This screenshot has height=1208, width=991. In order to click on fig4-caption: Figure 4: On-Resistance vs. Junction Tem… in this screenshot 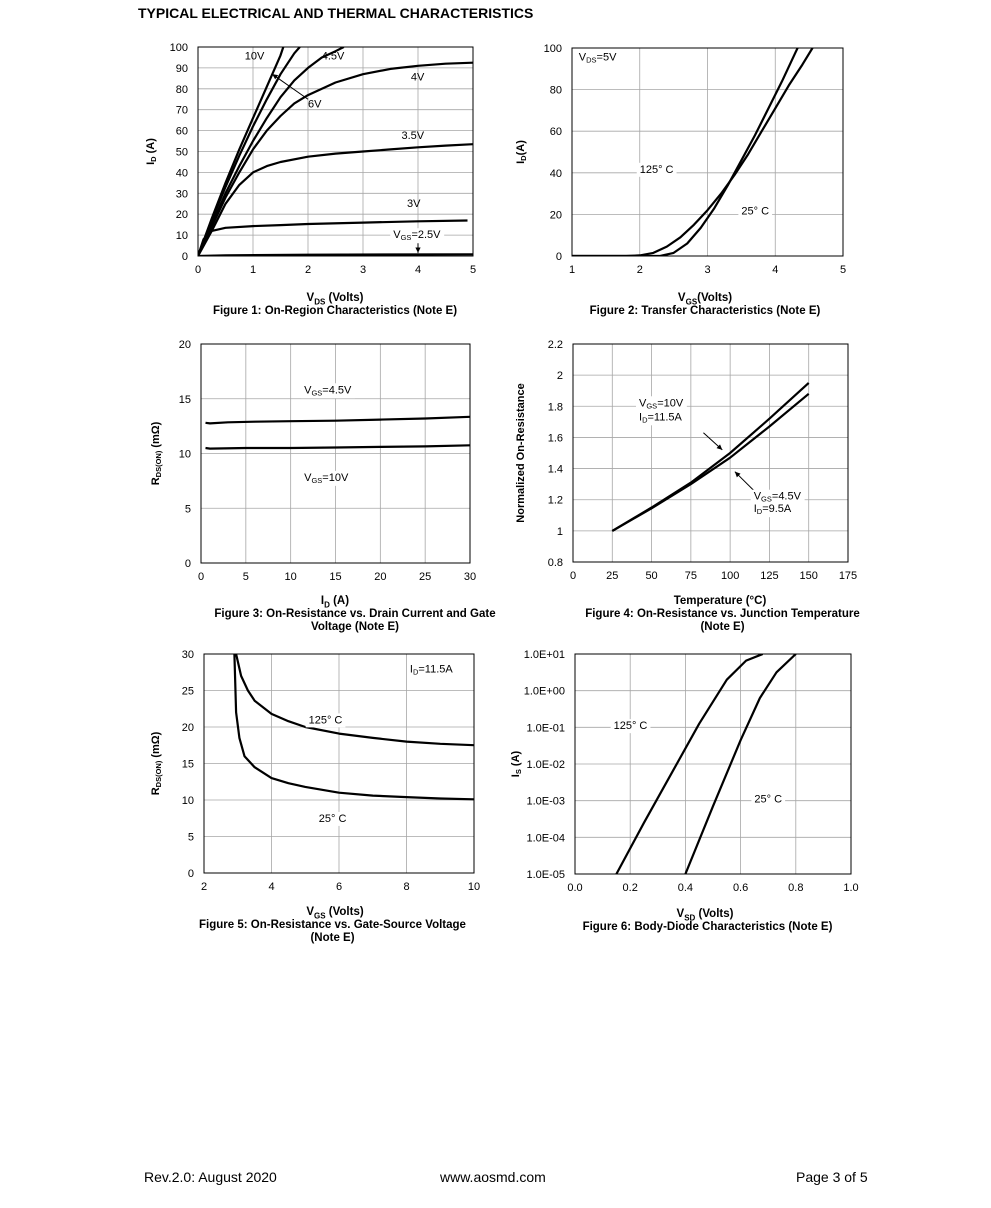, I will do `click(722, 621)`.